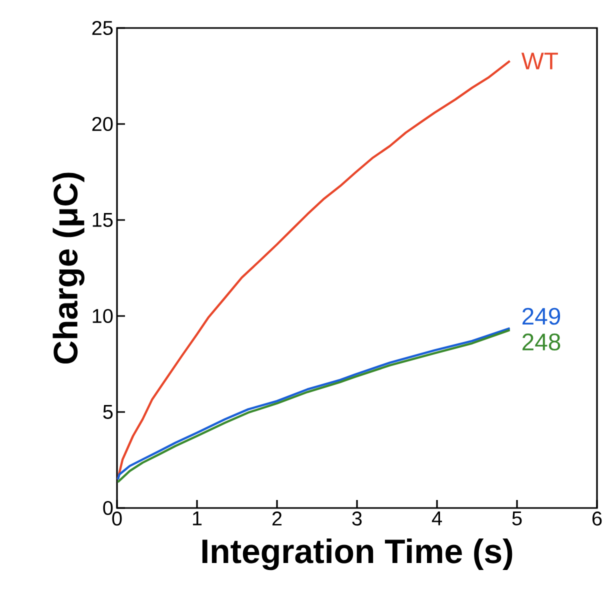  Describe the element at coordinates (102, 316) in the screenshot. I see `y-tick-label: 10` at that location.